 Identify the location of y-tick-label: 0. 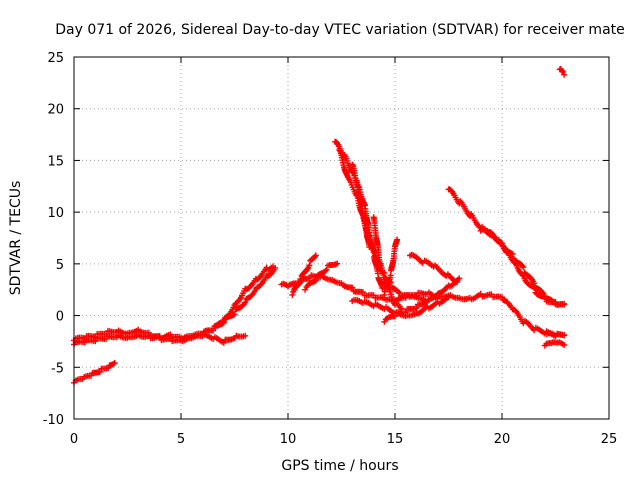
(60, 317).